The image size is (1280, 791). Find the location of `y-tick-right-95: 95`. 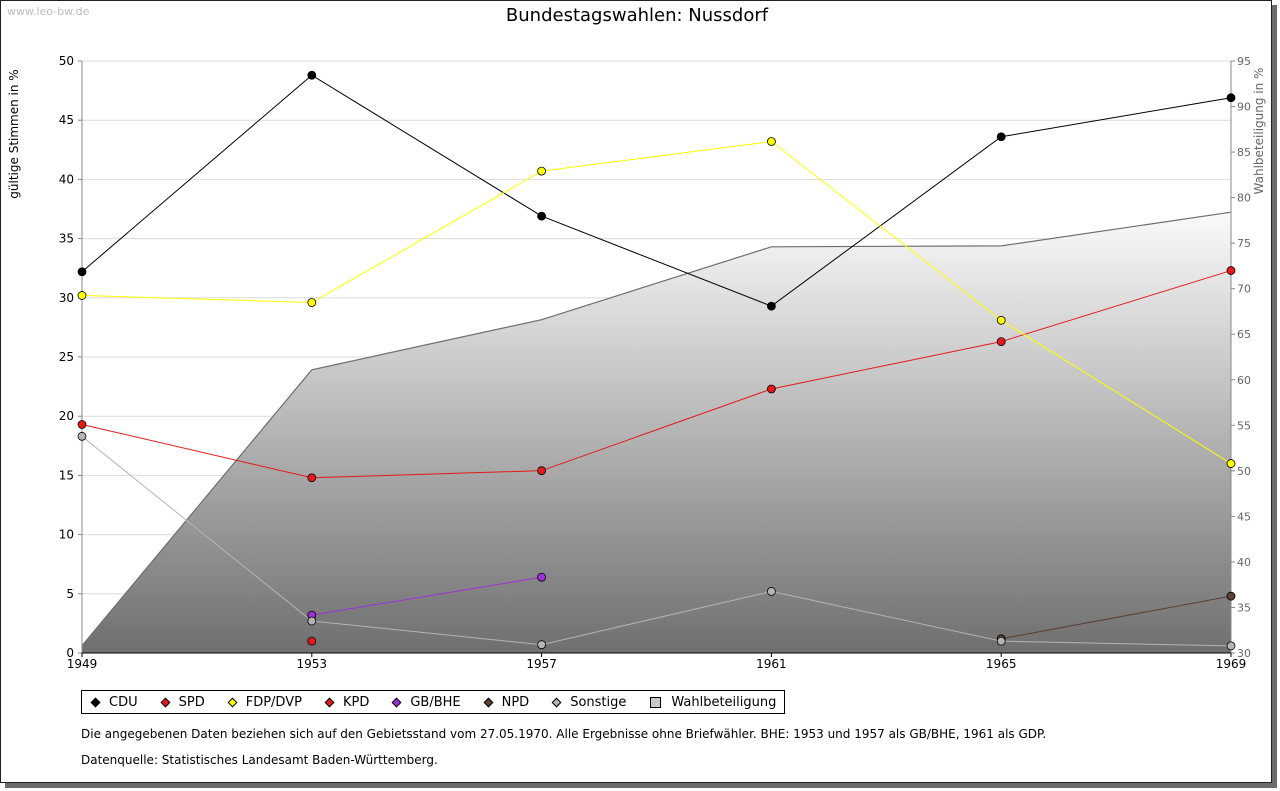

y-tick-right-95: 95 is located at coordinates (1244, 61).